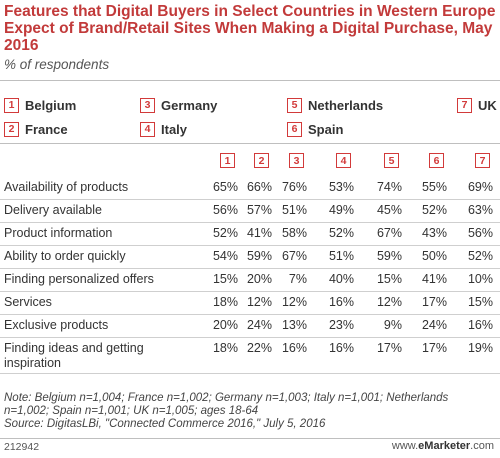 This screenshot has height=458, width=500. What do you see at coordinates (261, 160) in the screenshot?
I see `column-header-2: 2` at bounding box center [261, 160].